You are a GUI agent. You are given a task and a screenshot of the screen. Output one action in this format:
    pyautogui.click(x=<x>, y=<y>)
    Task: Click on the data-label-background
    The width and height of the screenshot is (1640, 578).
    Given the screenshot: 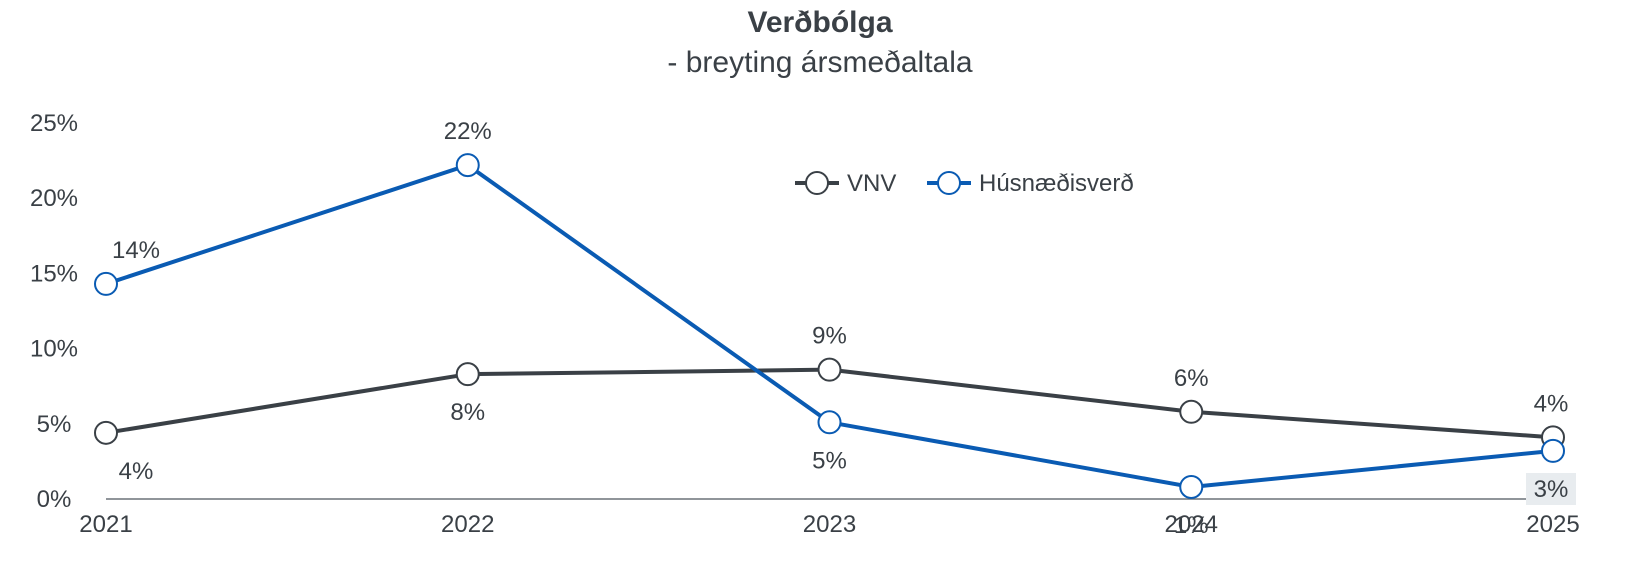 What is the action you would take?
    pyautogui.click(x=1551, y=489)
    